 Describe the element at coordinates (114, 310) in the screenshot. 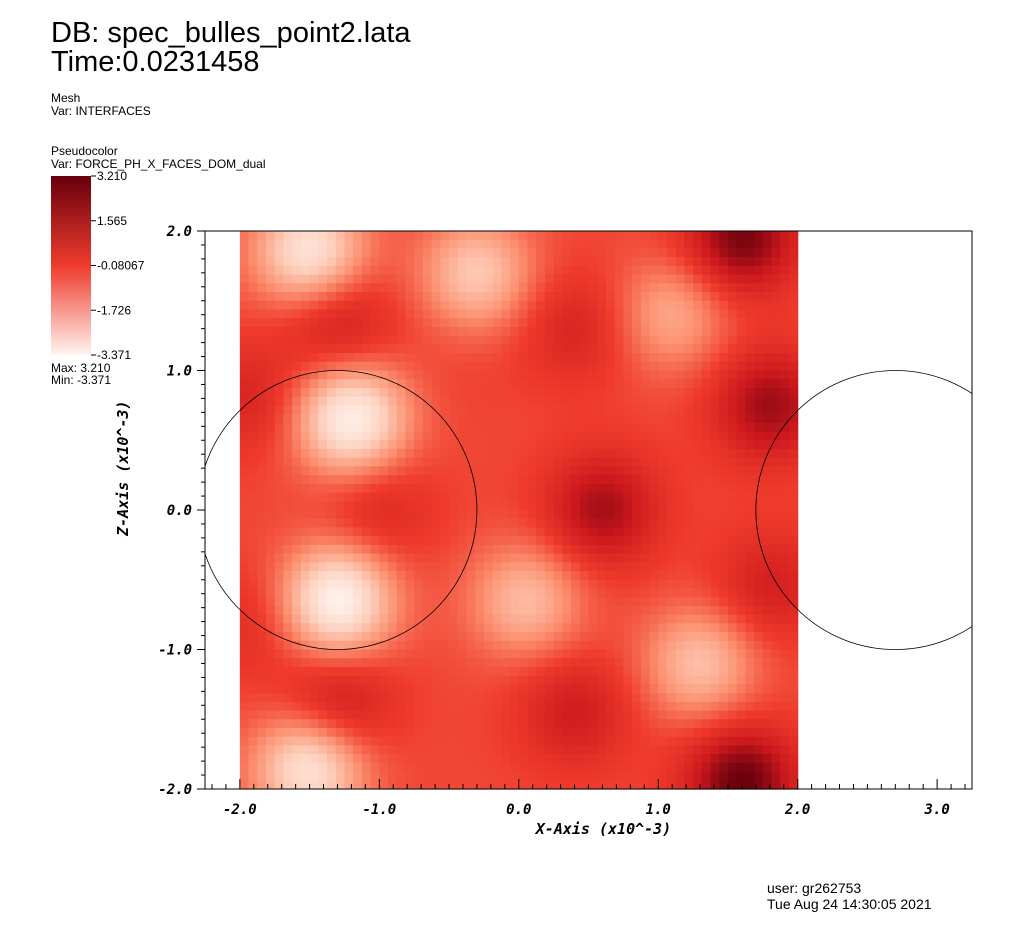

I see `color-bar-label: -1.726` at that location.